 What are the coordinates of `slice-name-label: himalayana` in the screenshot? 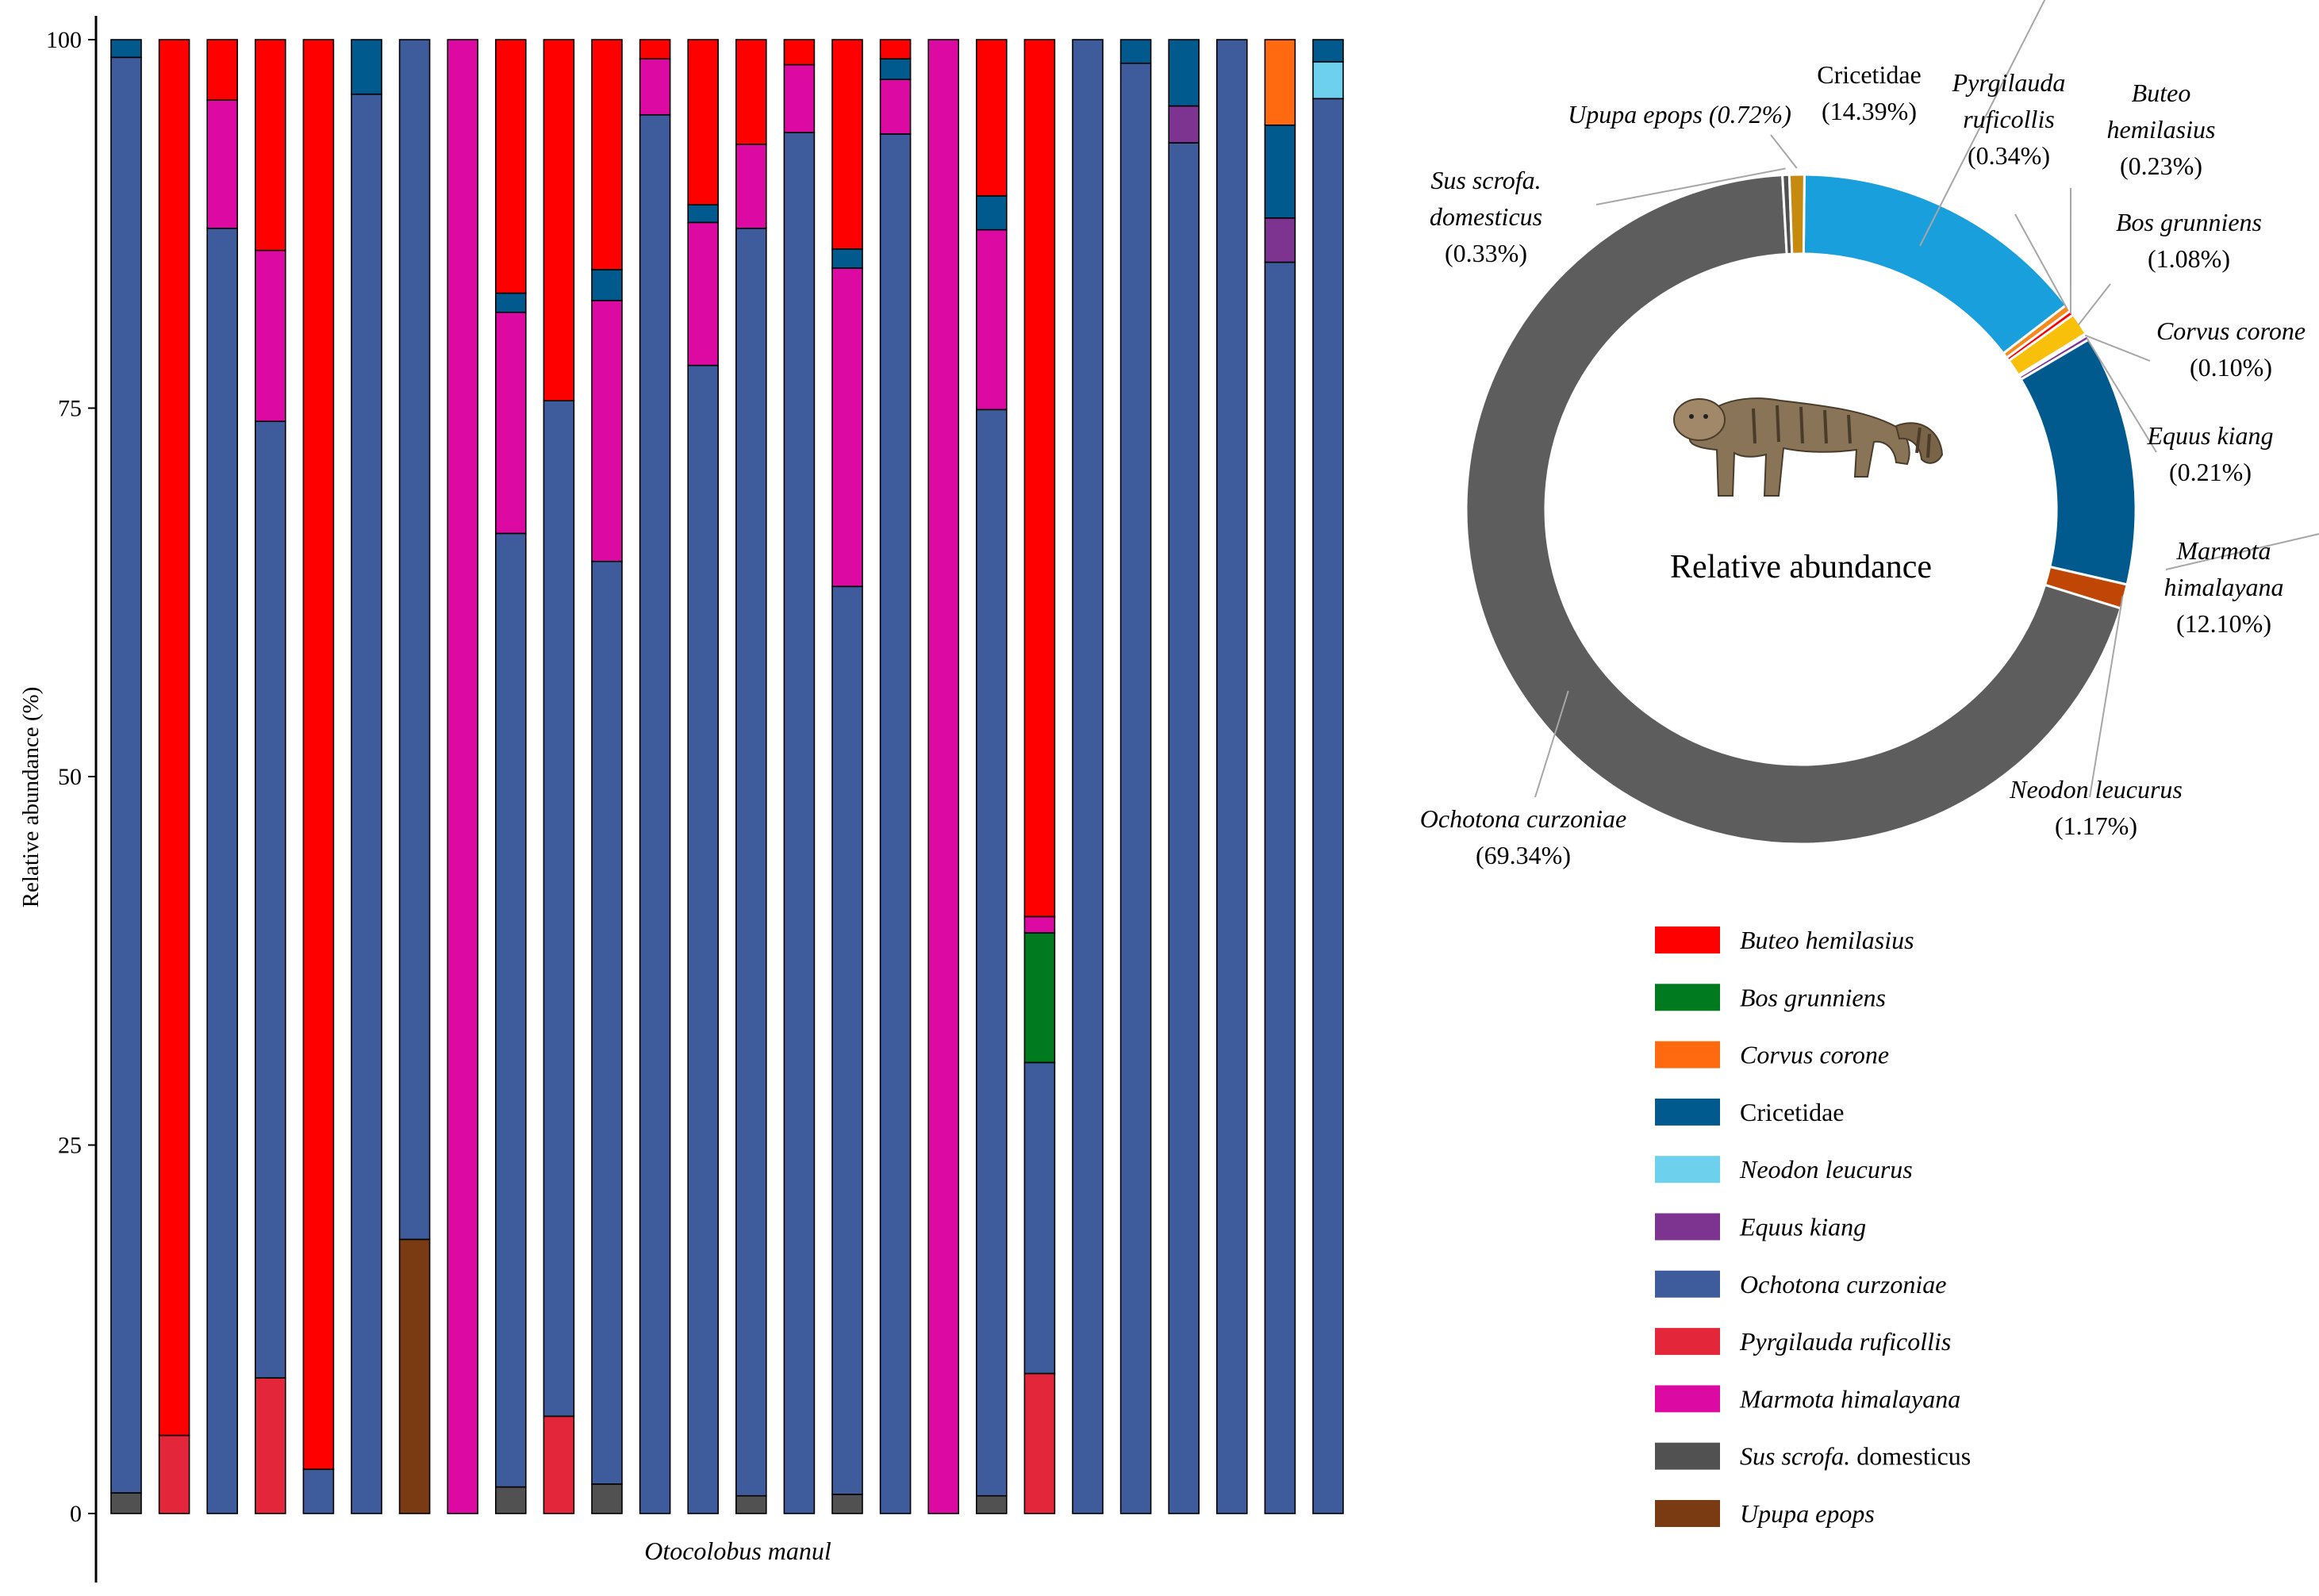 It's located at (2223, 587).